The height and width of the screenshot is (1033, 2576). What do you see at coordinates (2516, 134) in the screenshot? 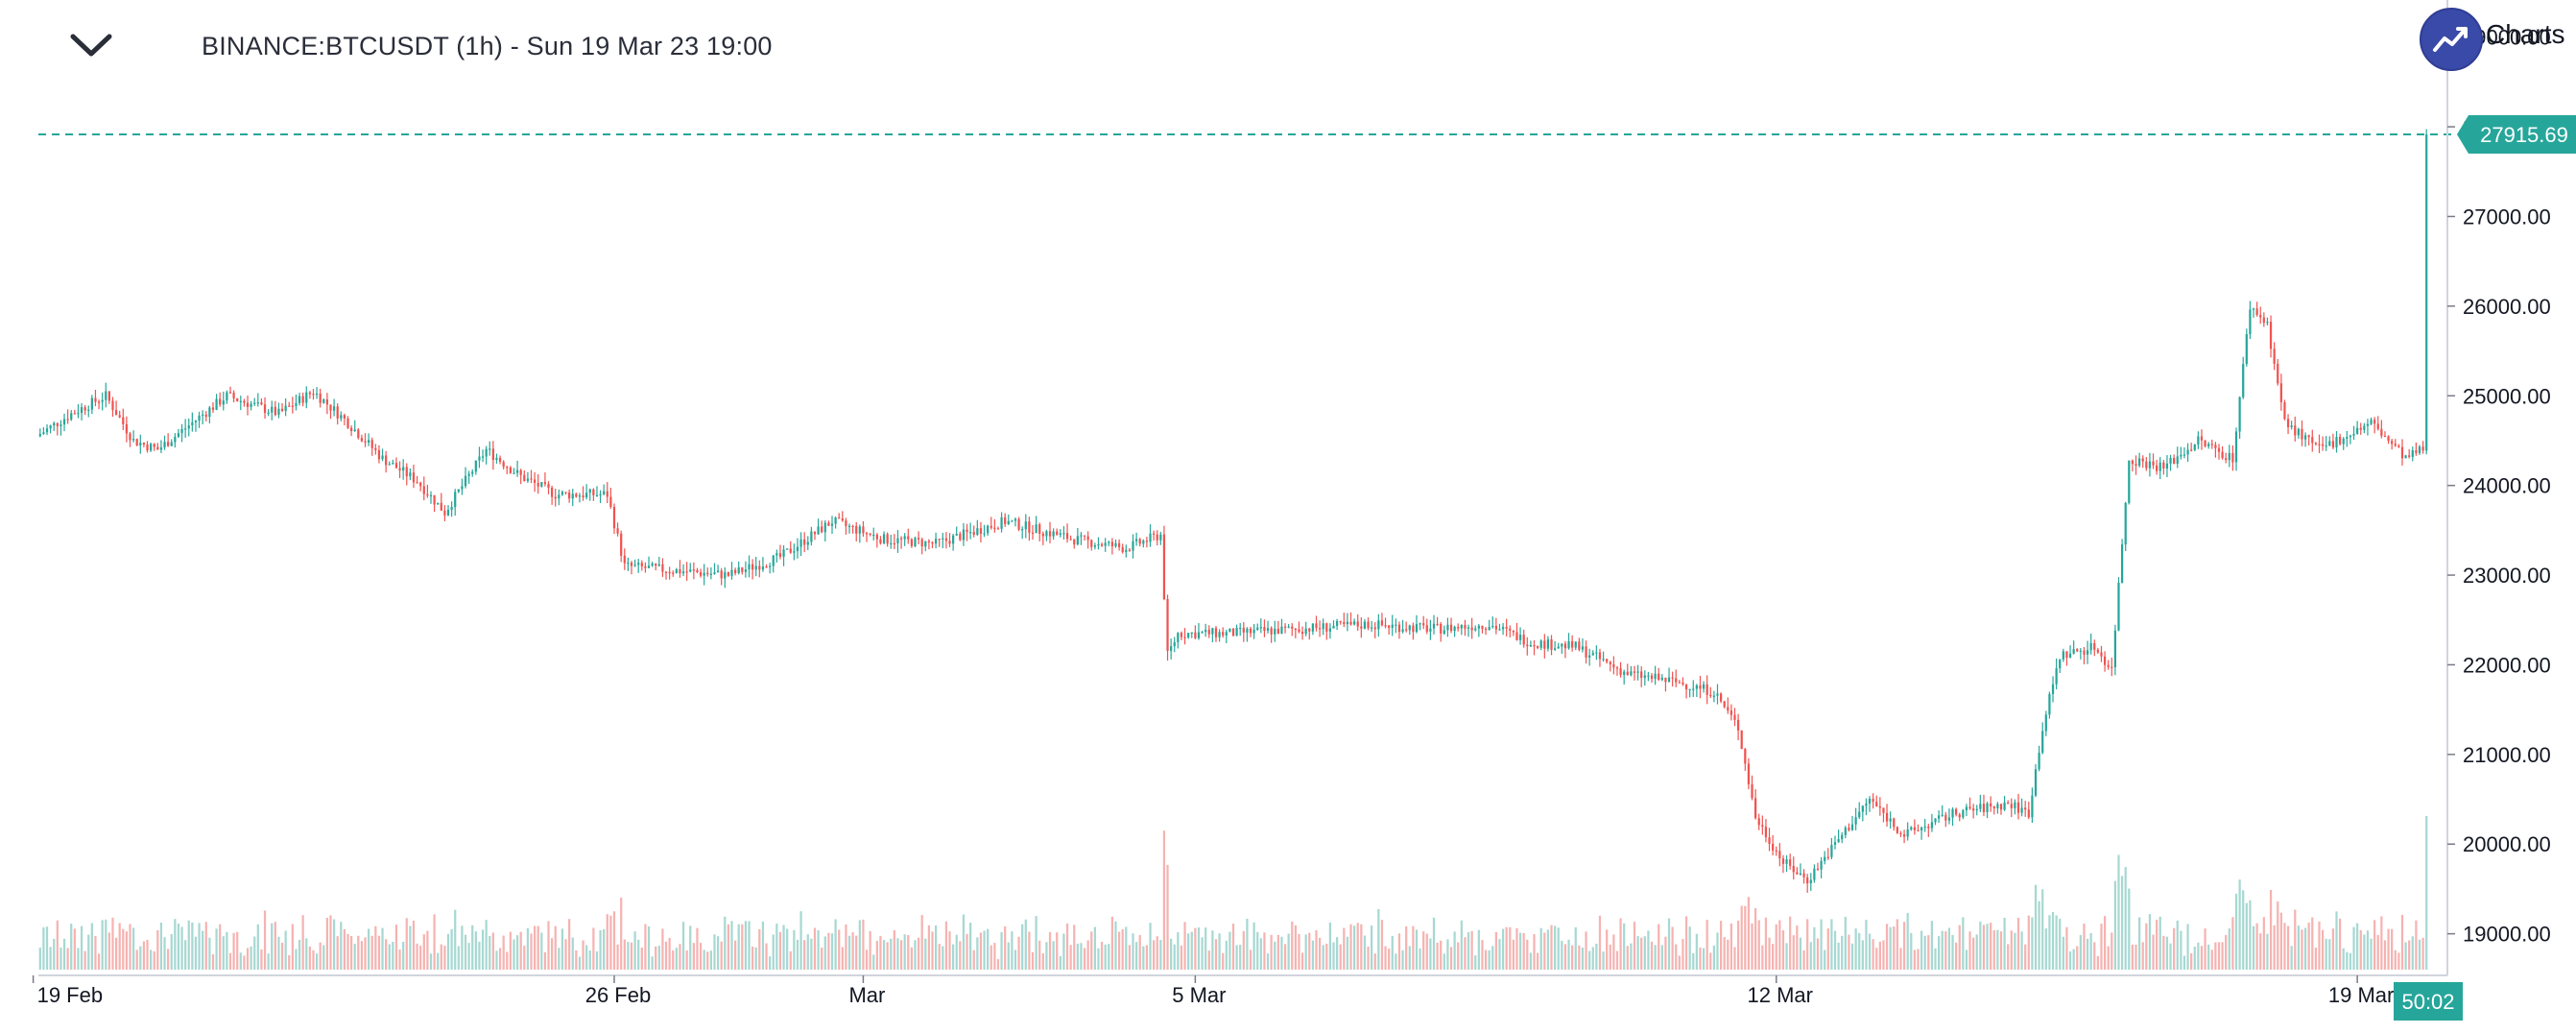
I see `last-price-label: 27915.69` at bounding box center [2516, 134].